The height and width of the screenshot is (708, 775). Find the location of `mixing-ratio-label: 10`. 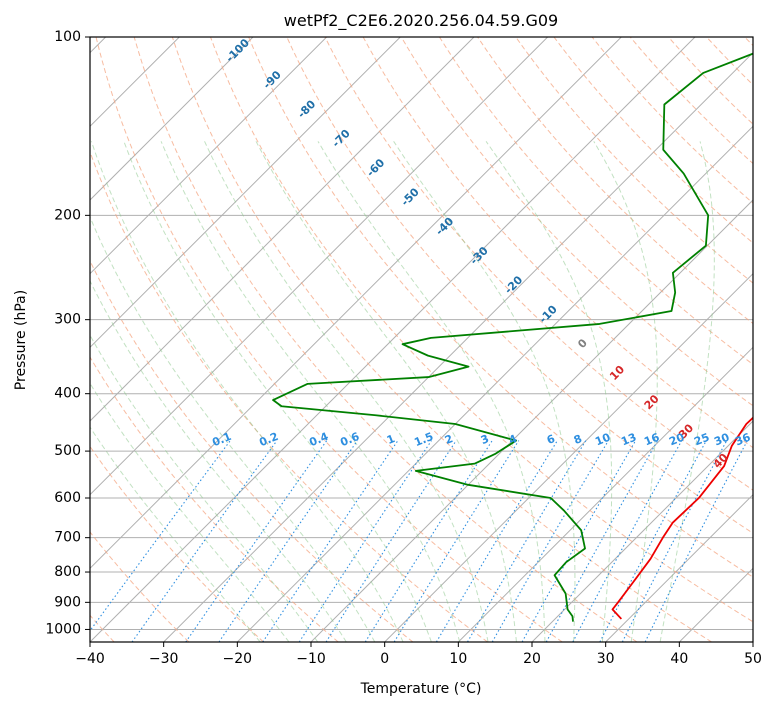

mixing-ratio-label: 10 is located at coordinates (602, 440).